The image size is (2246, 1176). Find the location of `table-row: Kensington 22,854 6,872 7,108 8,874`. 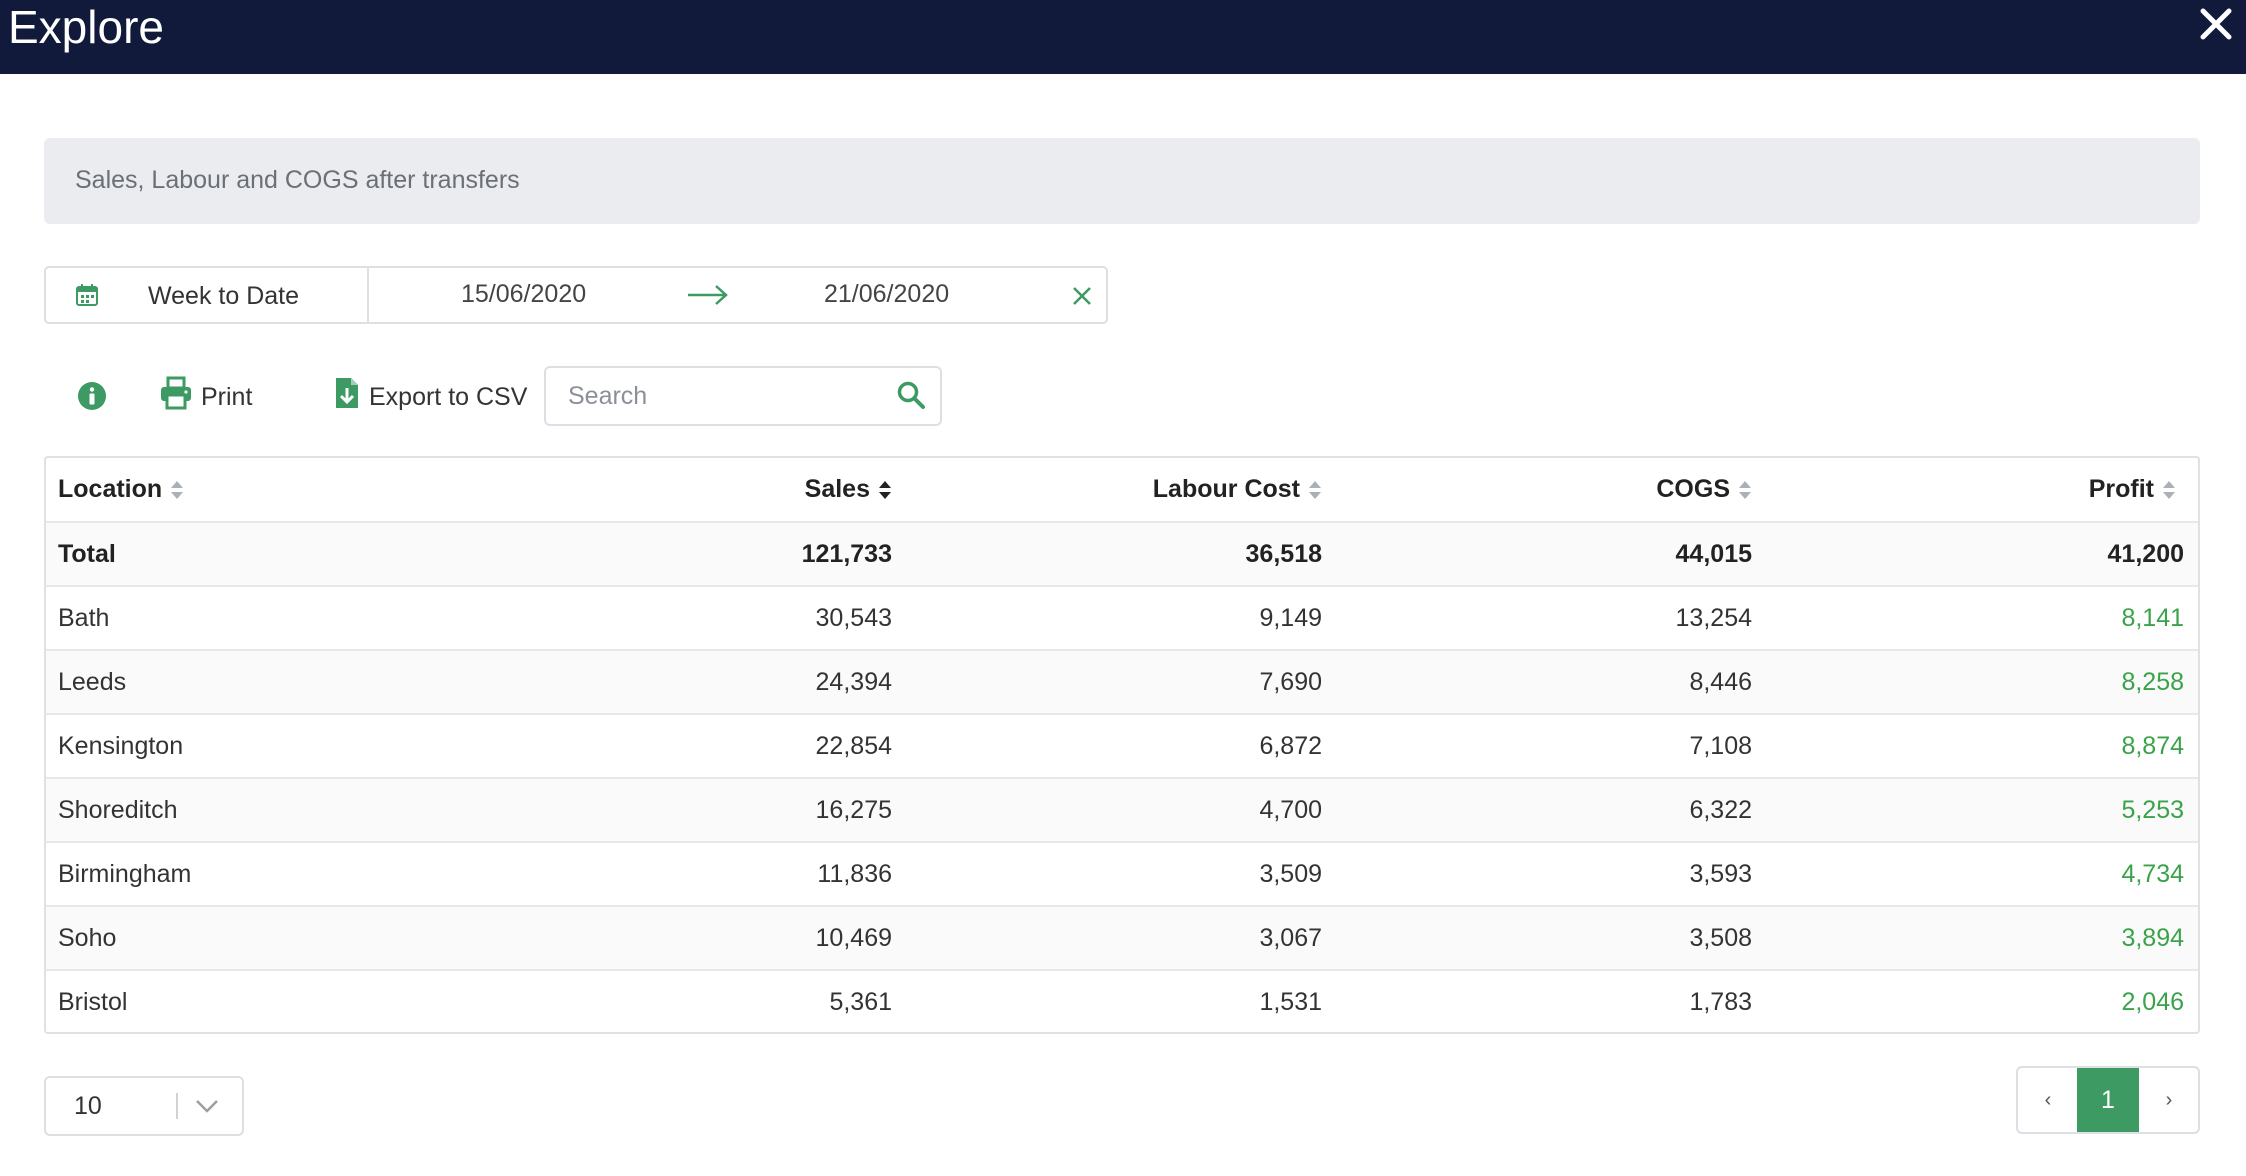

table-row: Kensington 22,854 6,872 7,108 8,874 is located at coordinates (1122, 746).